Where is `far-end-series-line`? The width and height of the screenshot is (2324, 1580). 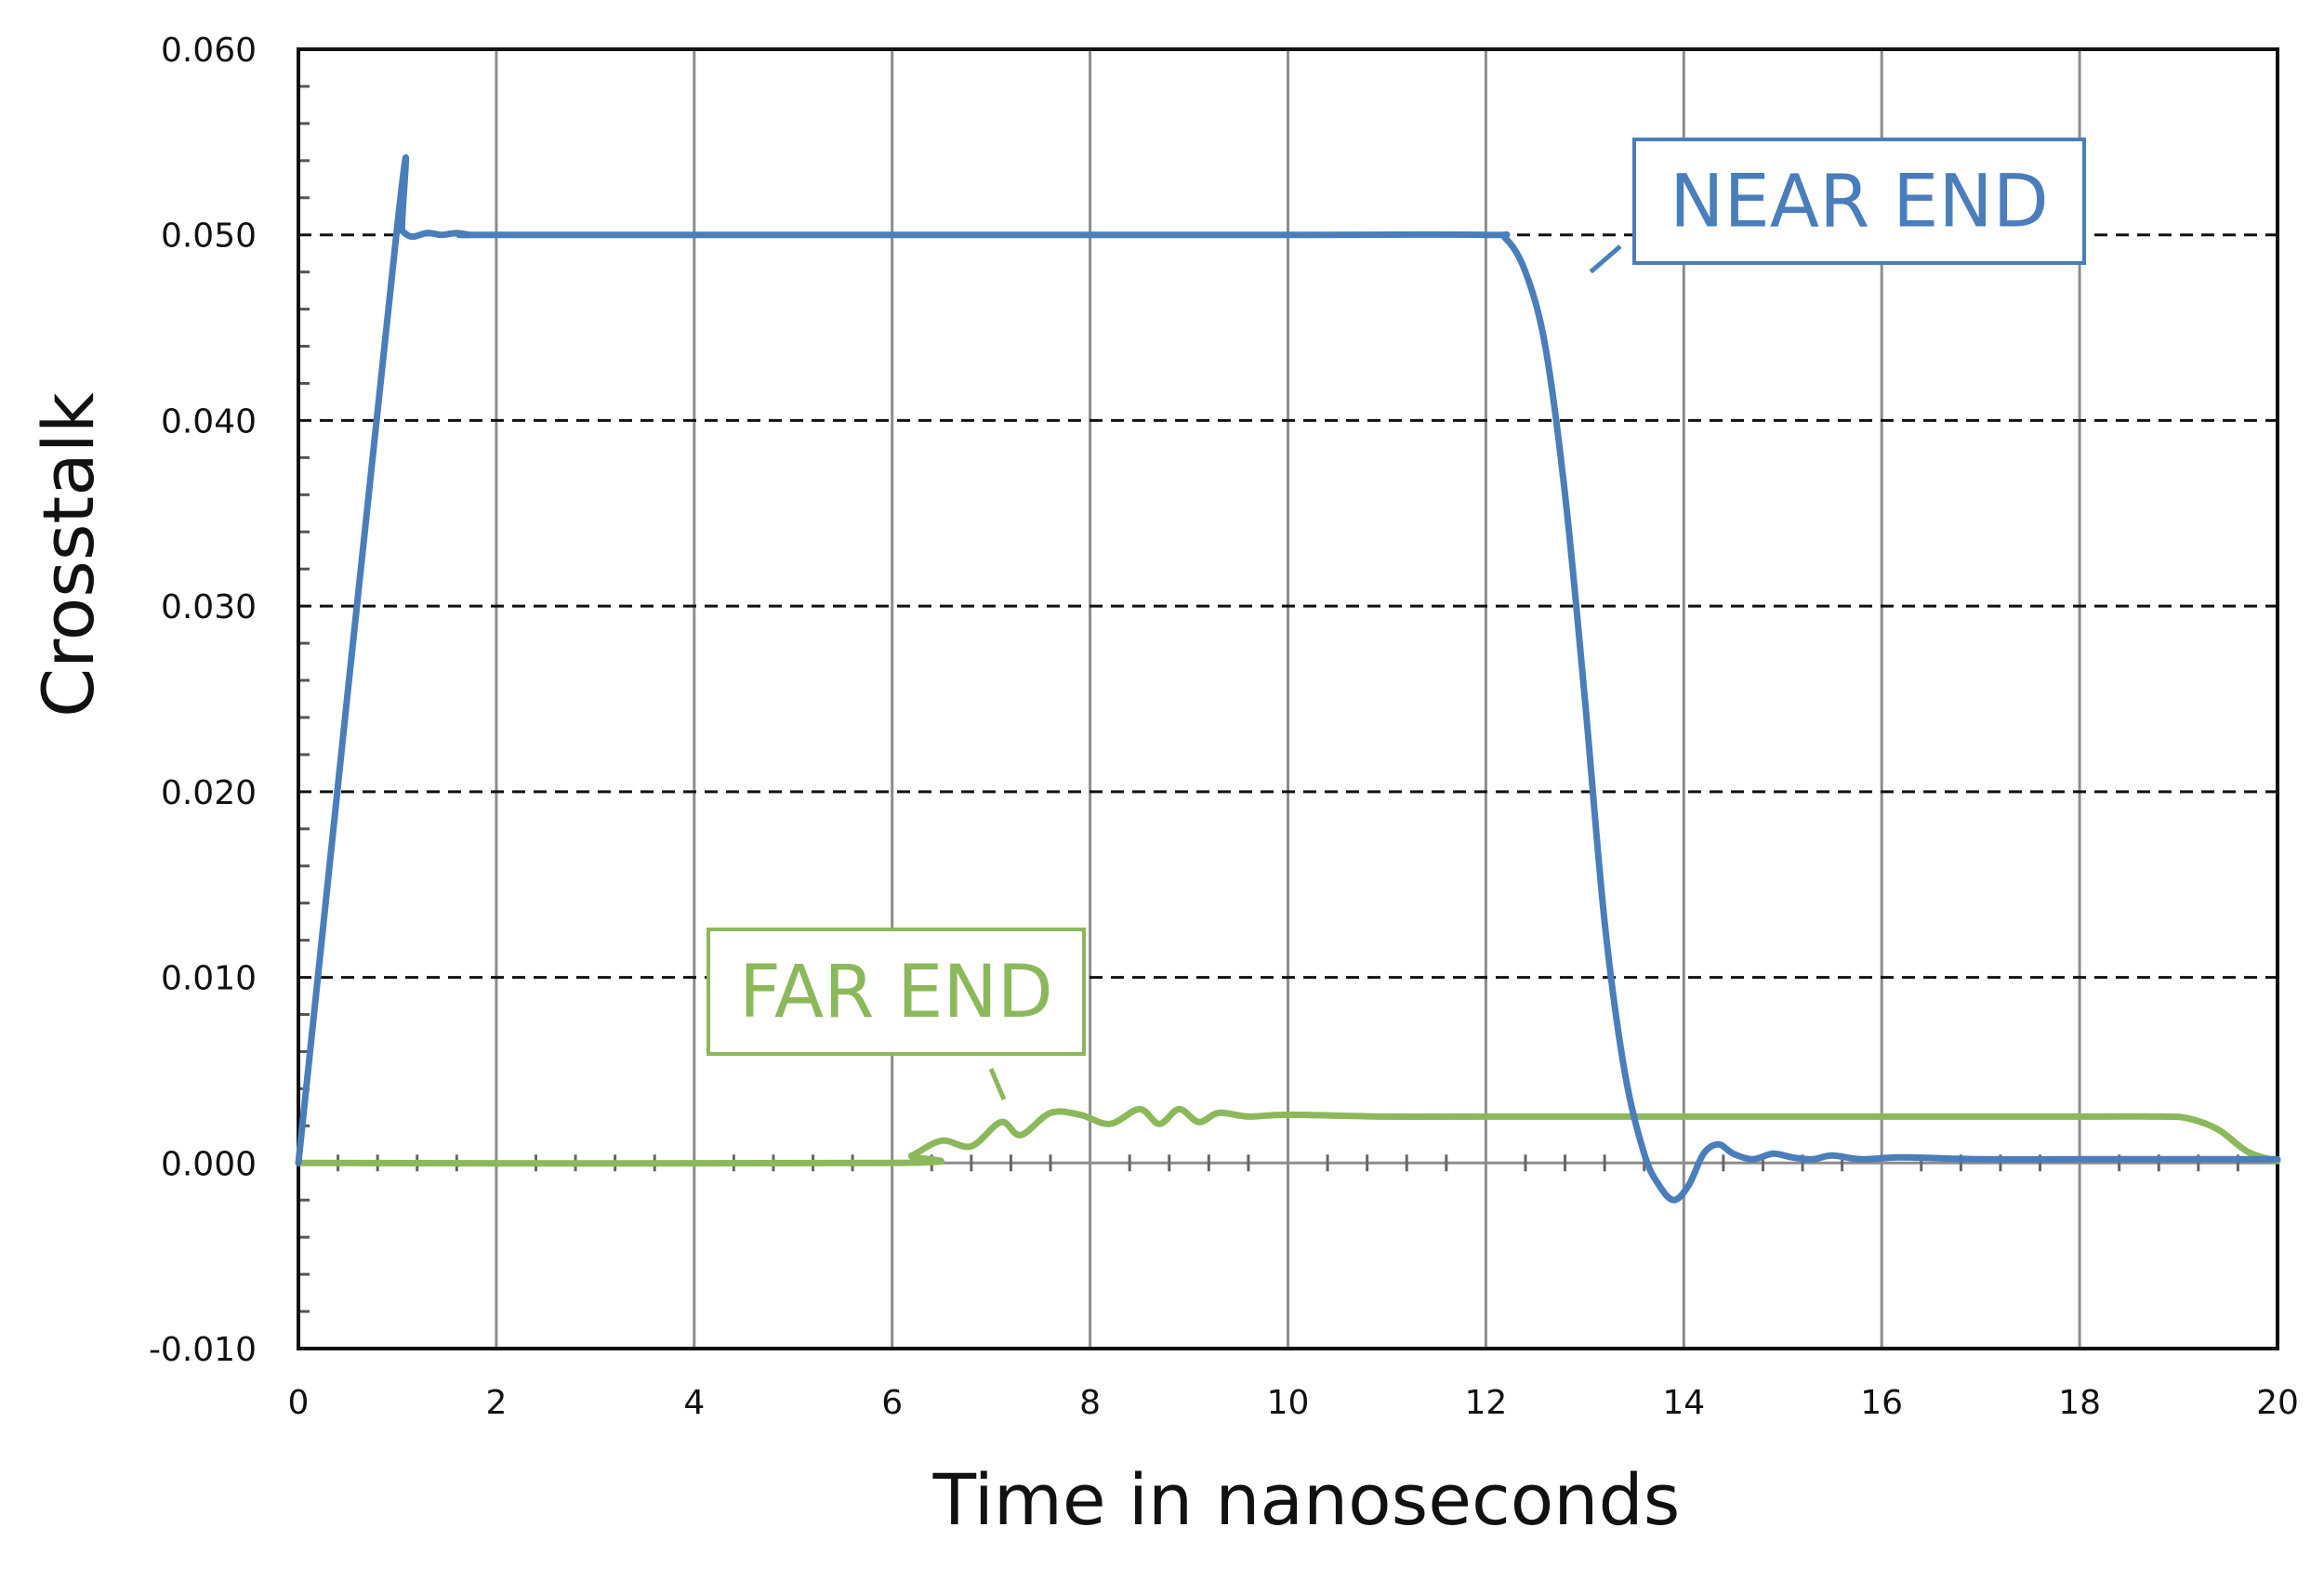
far-end-series-line is located at coordinates (1288, 1136).